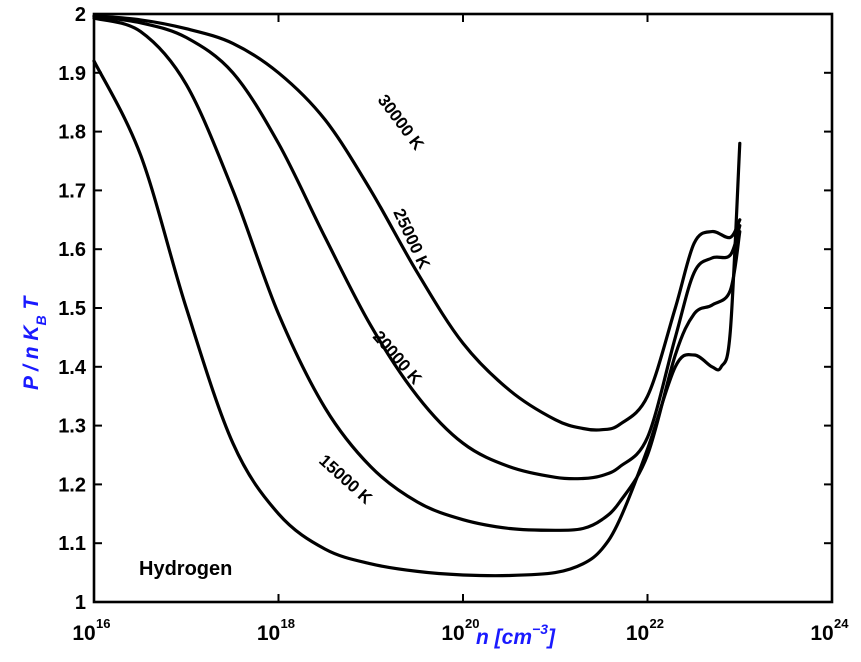 The image size is (861, 662). I want to click on x-tick-exponent: 18, so click(288, 623).